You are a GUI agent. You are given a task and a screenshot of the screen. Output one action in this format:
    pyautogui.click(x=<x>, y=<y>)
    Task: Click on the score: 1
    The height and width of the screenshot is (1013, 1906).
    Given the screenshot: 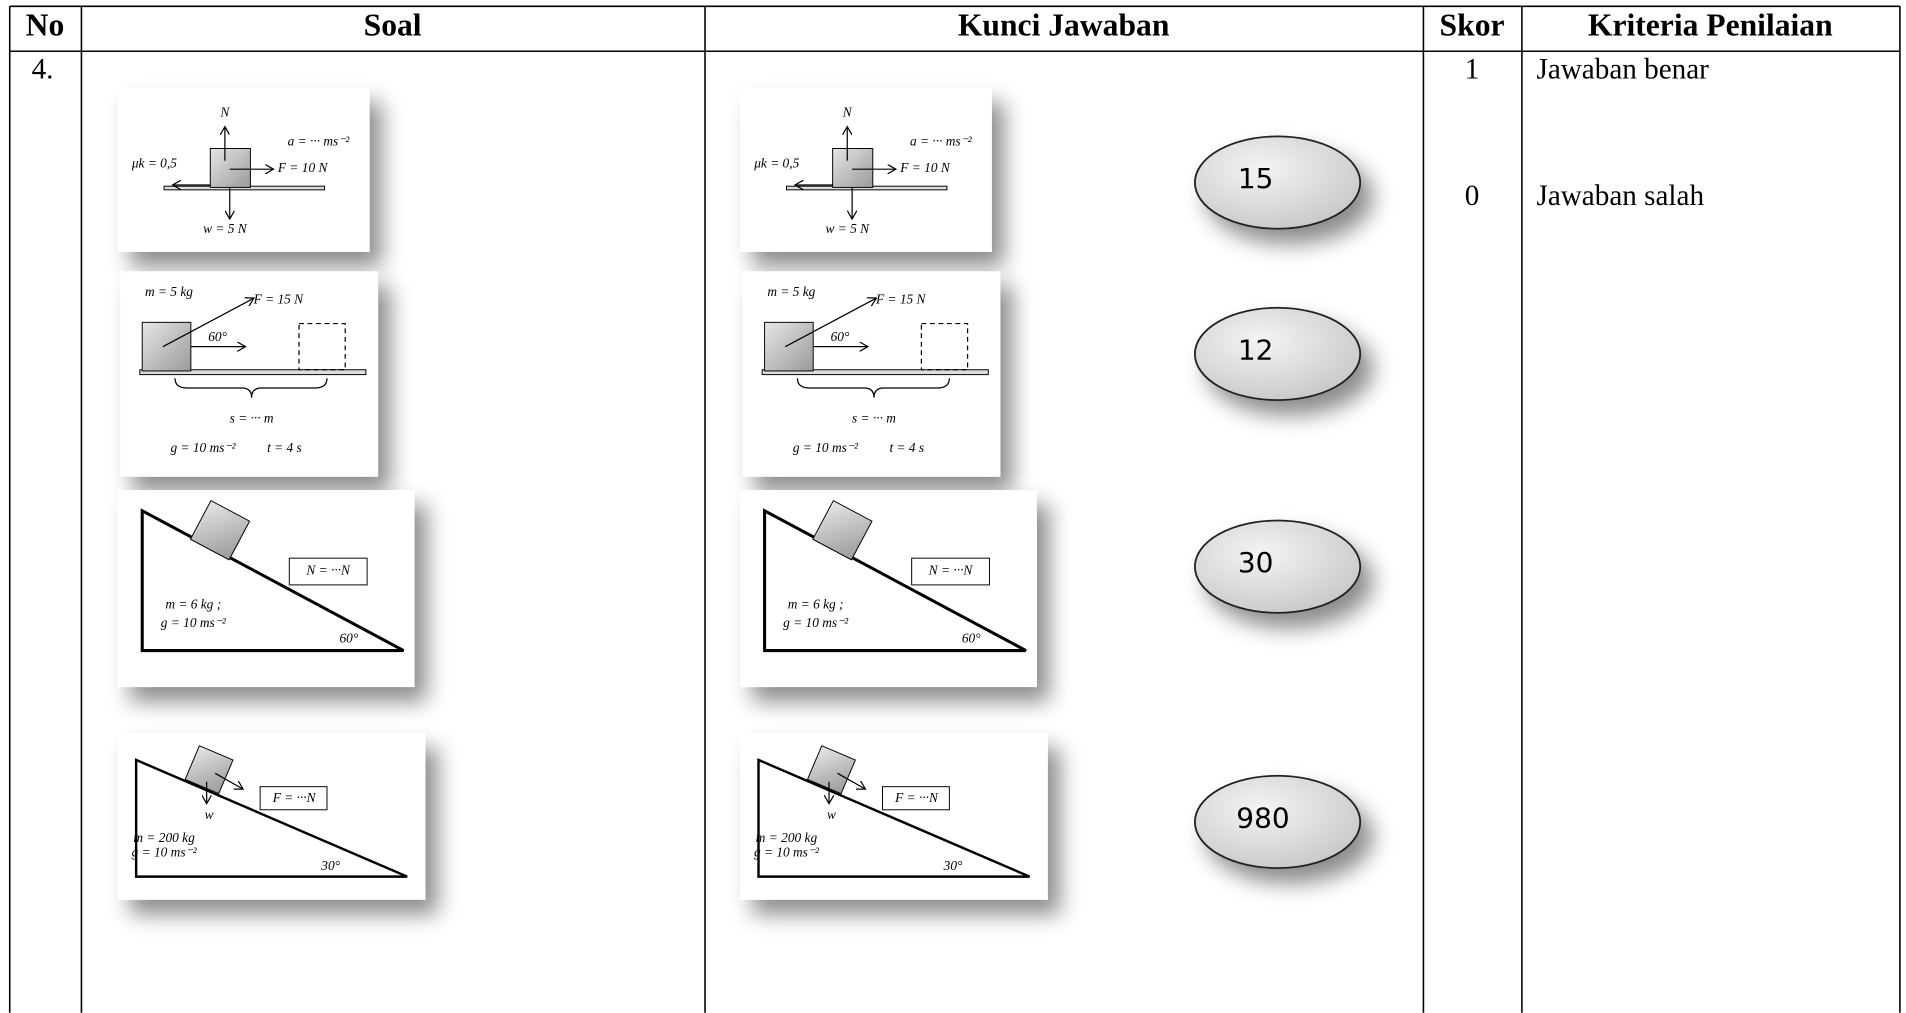 What is the action you would take?
    pyautogui.click(x=1472, y=70)
    